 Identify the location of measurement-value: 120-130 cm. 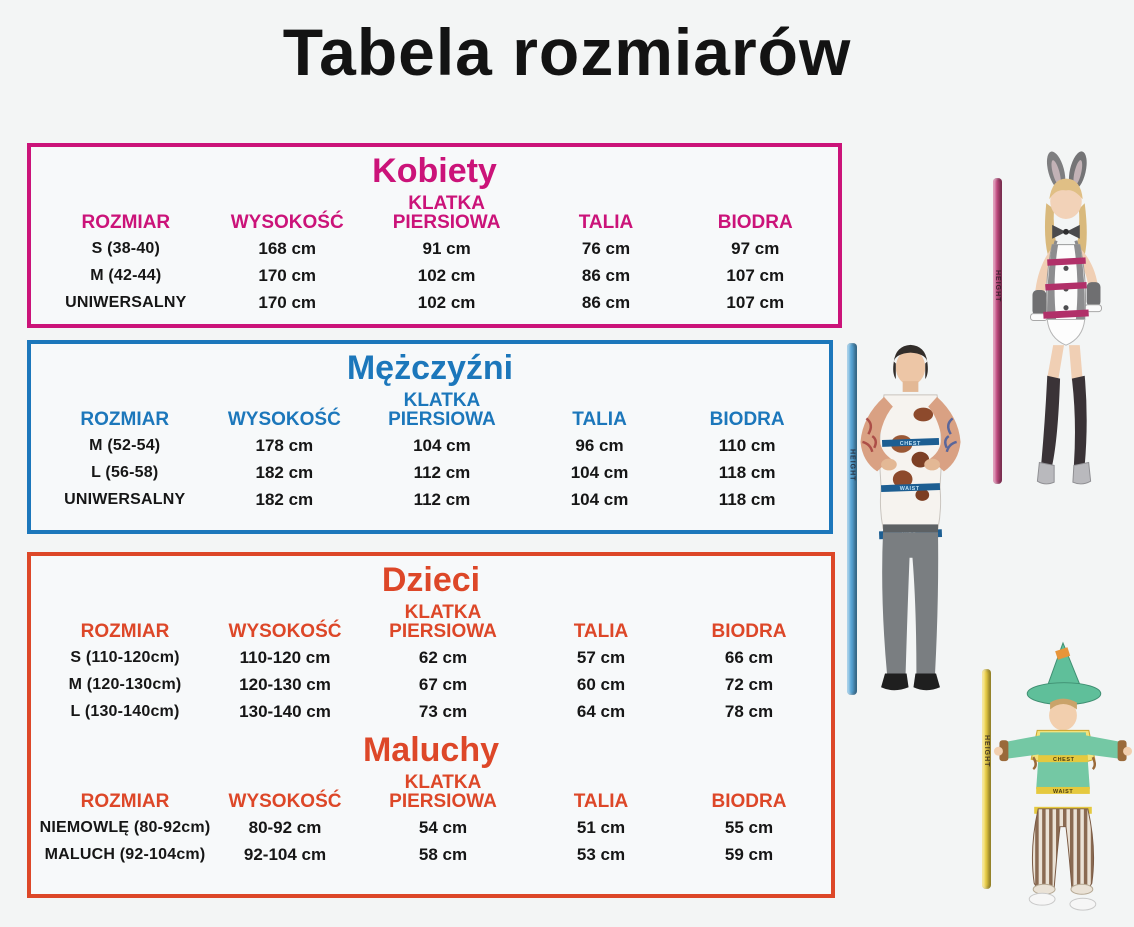
(285, 684).